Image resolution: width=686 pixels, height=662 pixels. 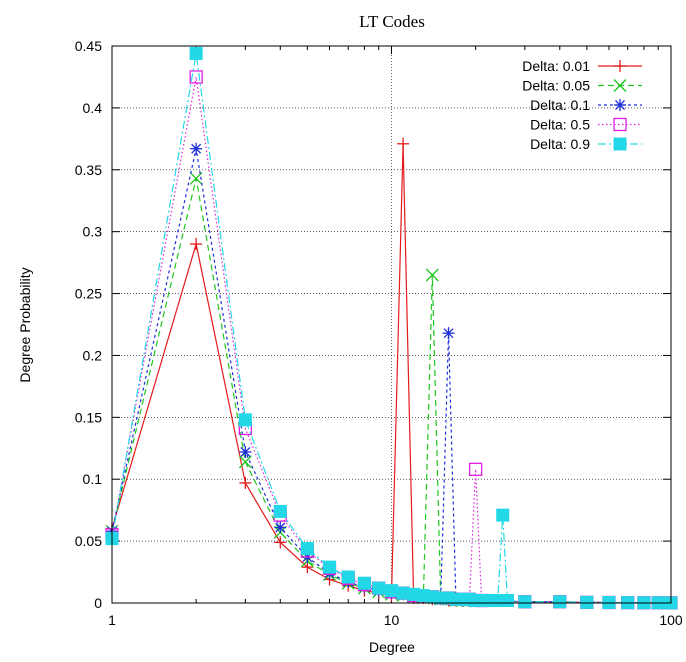 What do you see at coordinates (25, 324) in the screenshot?
I see `y-axis-label: Degree Probability` at bounding box center [25, 324].